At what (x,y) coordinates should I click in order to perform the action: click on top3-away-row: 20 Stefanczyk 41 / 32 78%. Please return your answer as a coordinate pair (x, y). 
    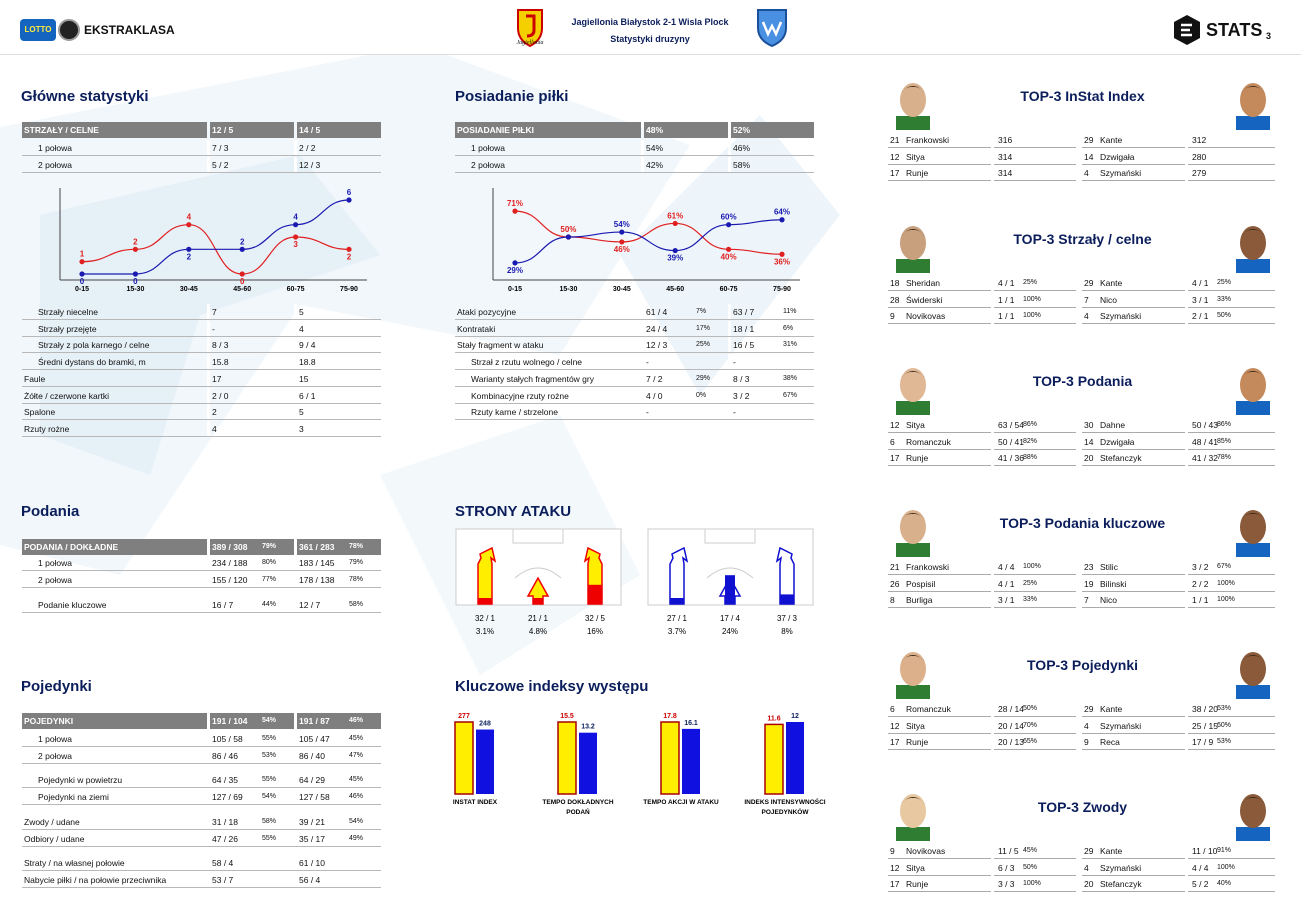
    Looking at the image, I should click on (1178, 459).